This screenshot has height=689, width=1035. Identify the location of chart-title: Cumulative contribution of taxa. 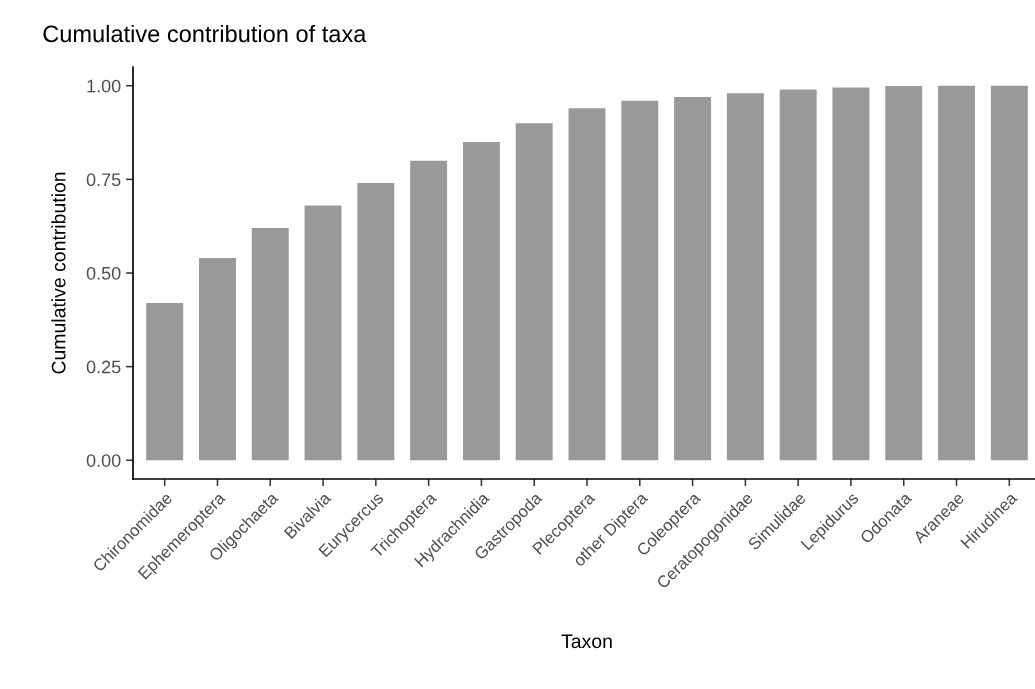
(205, 33).